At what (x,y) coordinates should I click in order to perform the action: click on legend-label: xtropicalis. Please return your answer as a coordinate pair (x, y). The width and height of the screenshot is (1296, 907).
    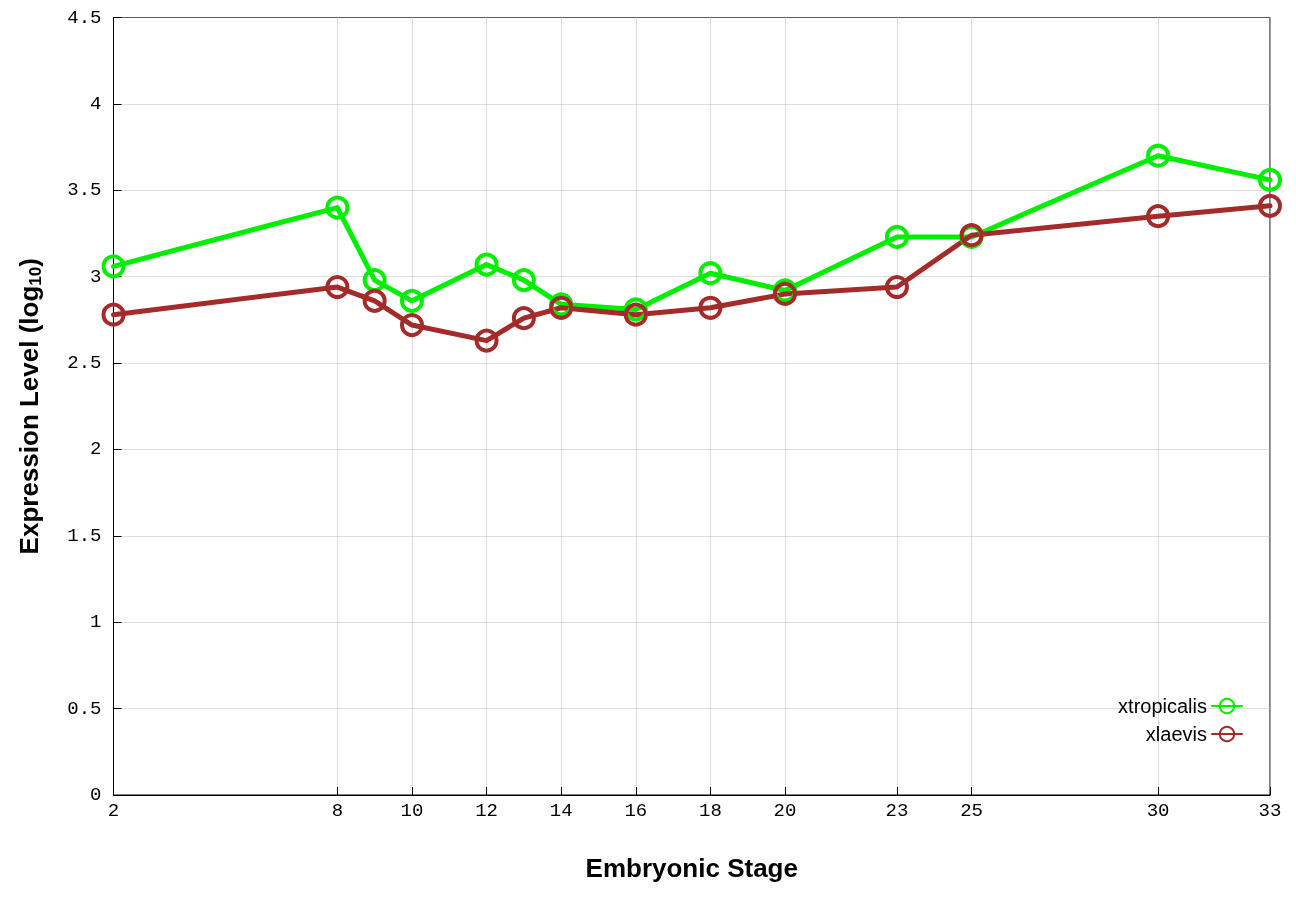
    Looking at the image, I should click on (1162, 706).